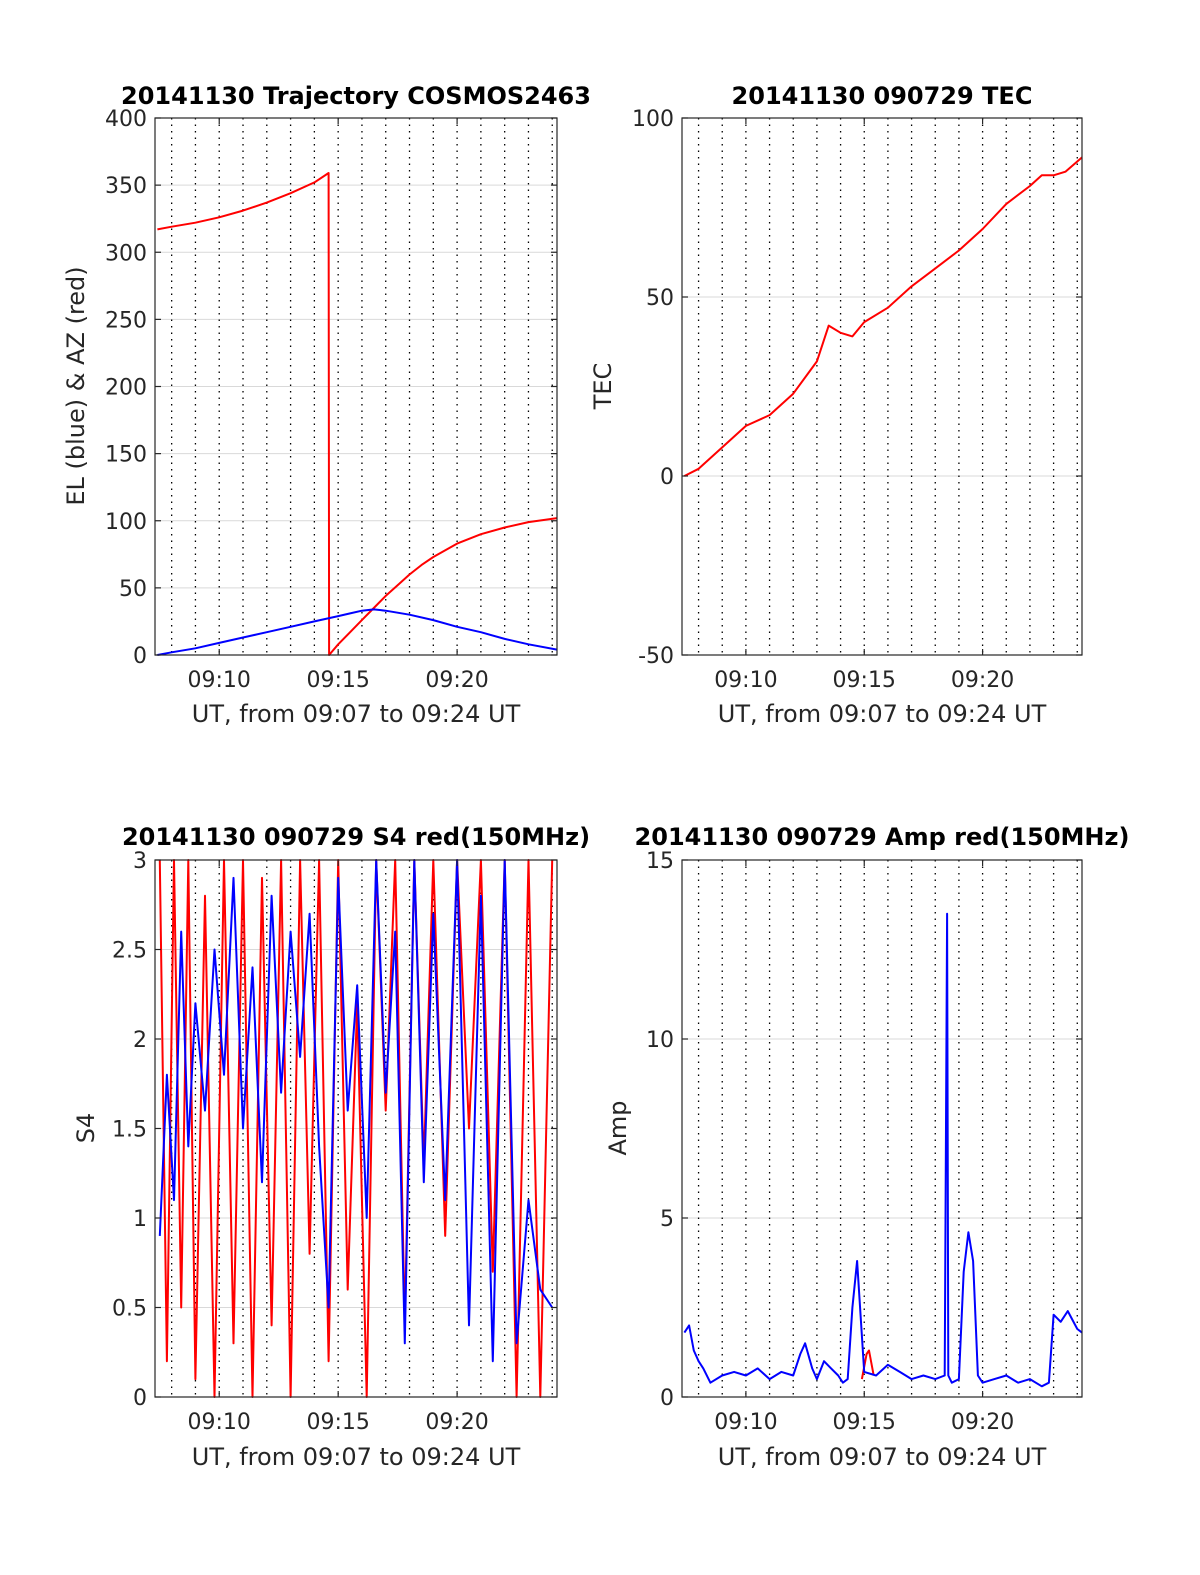 This screenshot has height=1575, width=1200. Describe the element at coordinates (337, 1422) in the screenshot. I see `s4-xtick-label: 09:15` at that location.